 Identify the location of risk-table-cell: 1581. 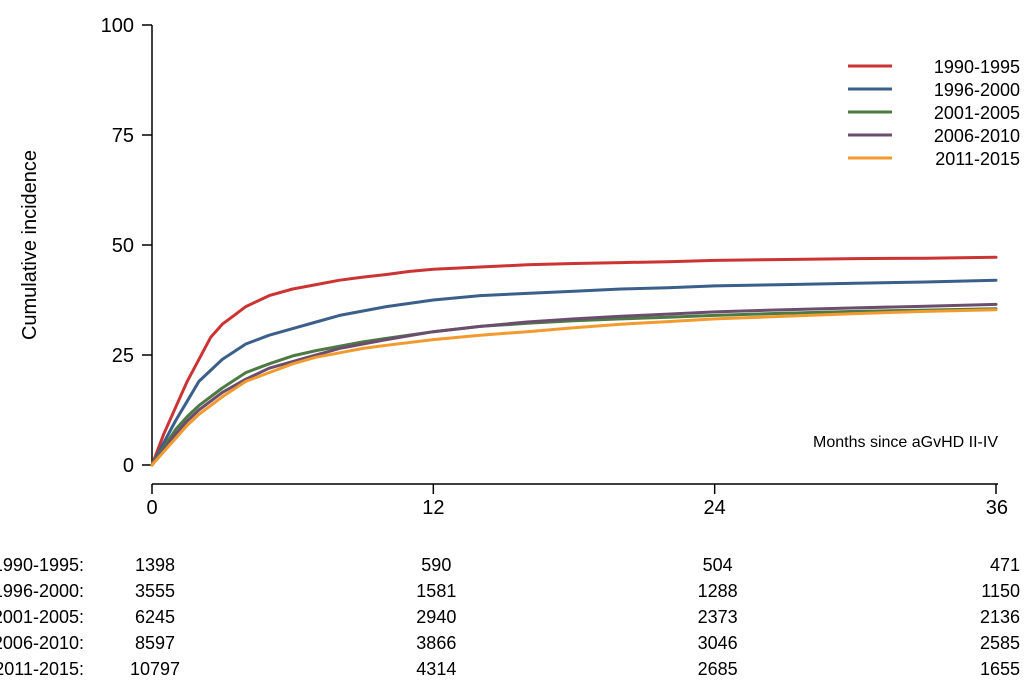
(436, 591).